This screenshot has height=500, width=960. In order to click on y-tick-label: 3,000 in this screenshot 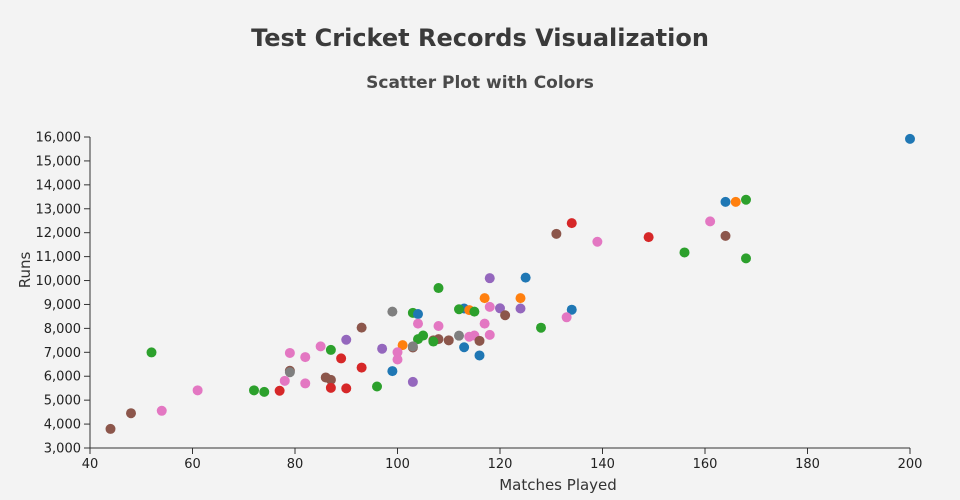, I will do `click(62, 449)`.